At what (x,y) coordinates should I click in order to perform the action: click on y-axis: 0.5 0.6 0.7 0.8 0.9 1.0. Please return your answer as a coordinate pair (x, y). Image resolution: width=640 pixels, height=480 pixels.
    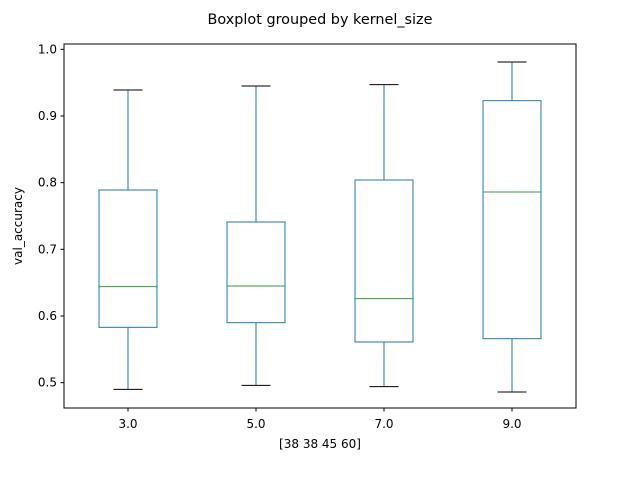
    Looking at the image, I should click on (51, 216).